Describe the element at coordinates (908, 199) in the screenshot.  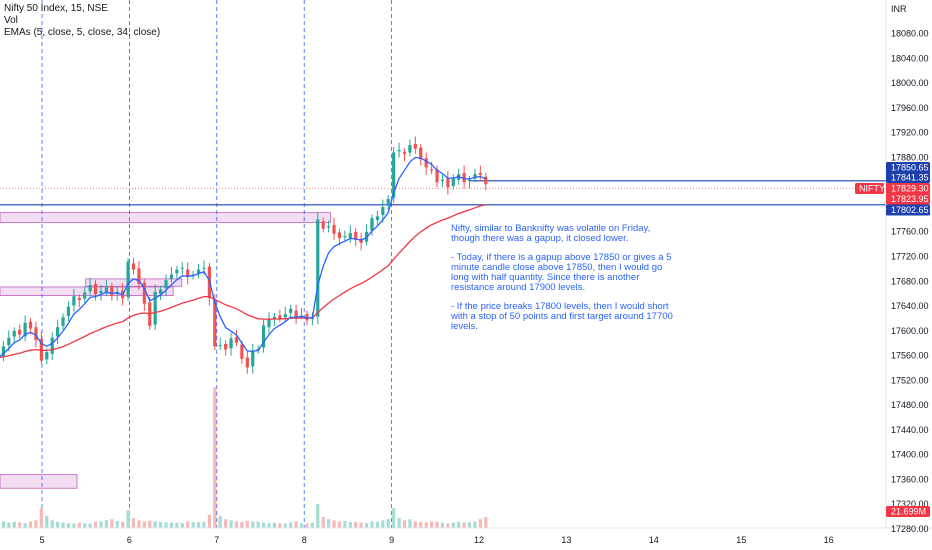
I see `price-tag` at that location.